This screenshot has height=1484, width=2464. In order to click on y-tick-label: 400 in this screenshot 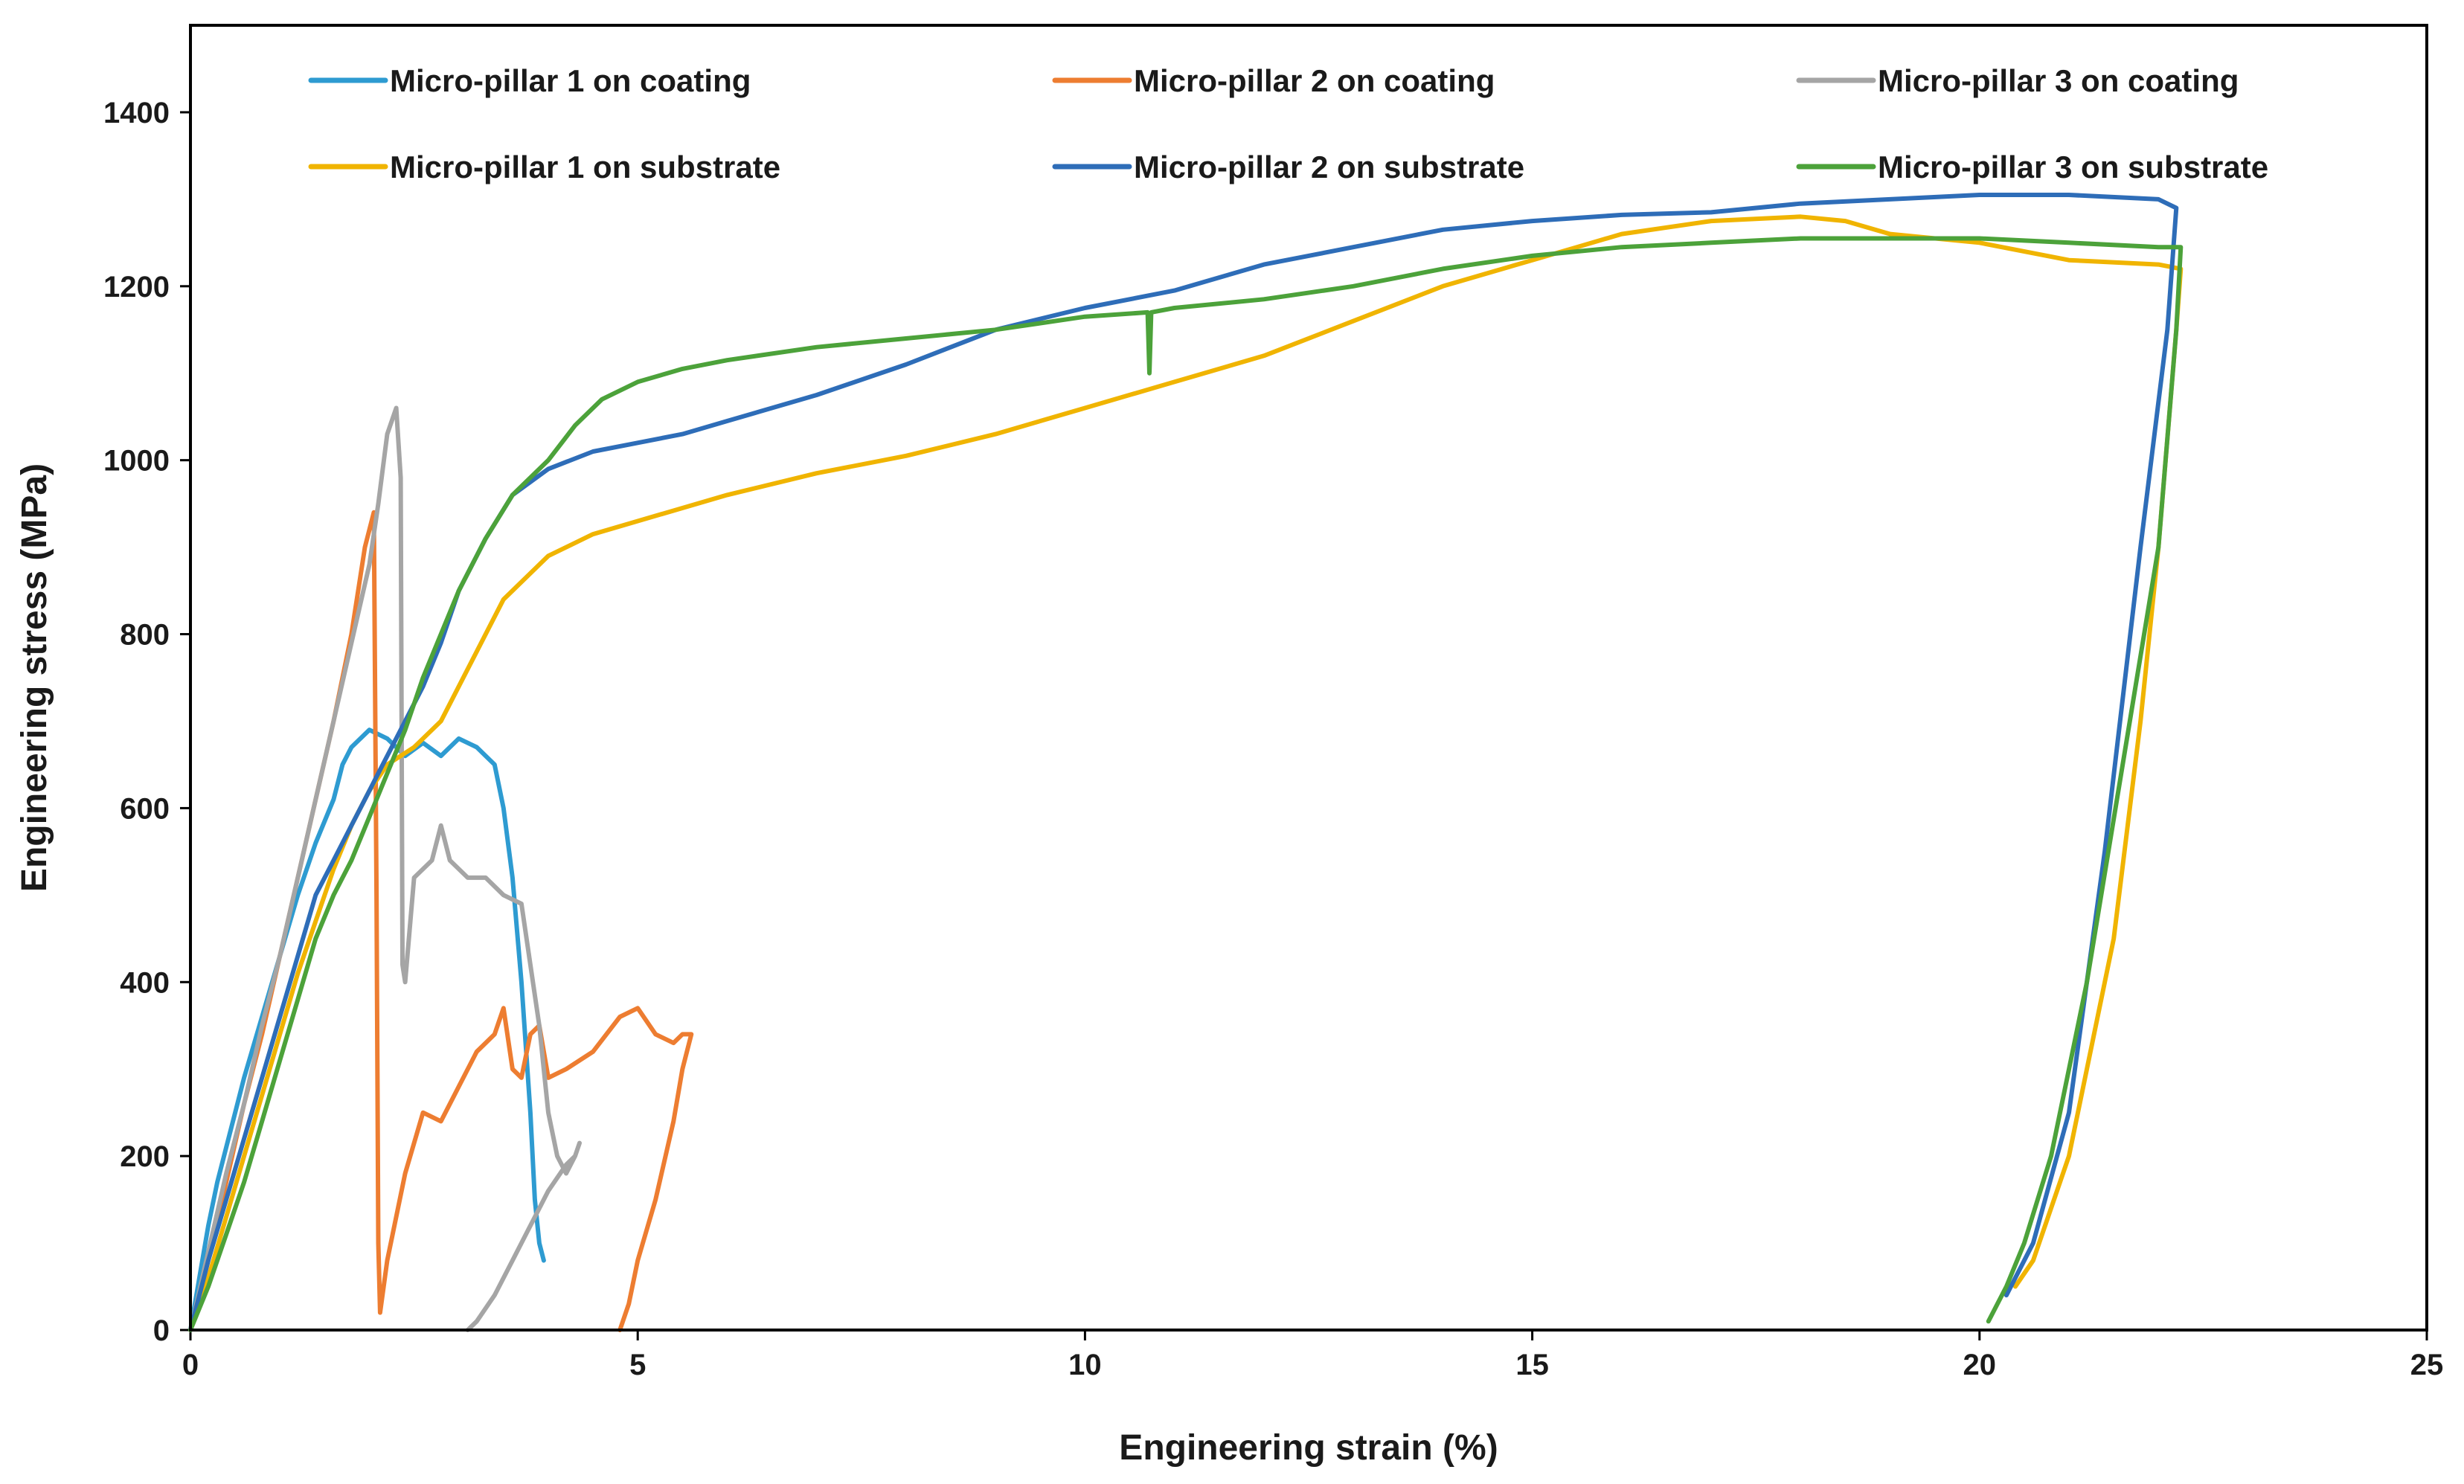, I will do `click(145, 982)`.